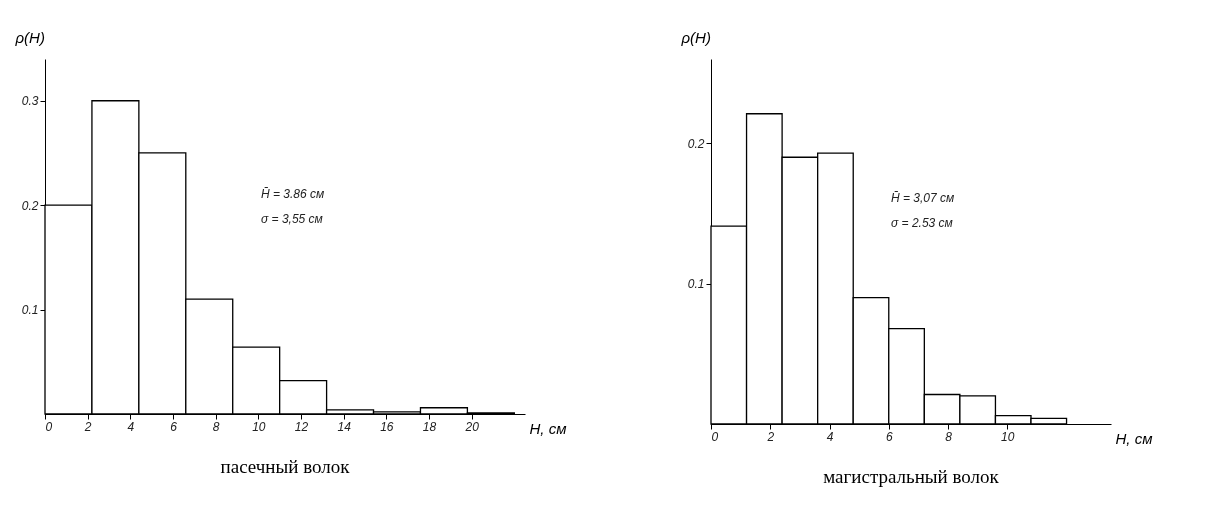 This screenshot has width=1210, height=505. What do you see at coordinates (285, 466) in the screenshot?
I see `text: пасечный волок` at bounding box center [285, 466].